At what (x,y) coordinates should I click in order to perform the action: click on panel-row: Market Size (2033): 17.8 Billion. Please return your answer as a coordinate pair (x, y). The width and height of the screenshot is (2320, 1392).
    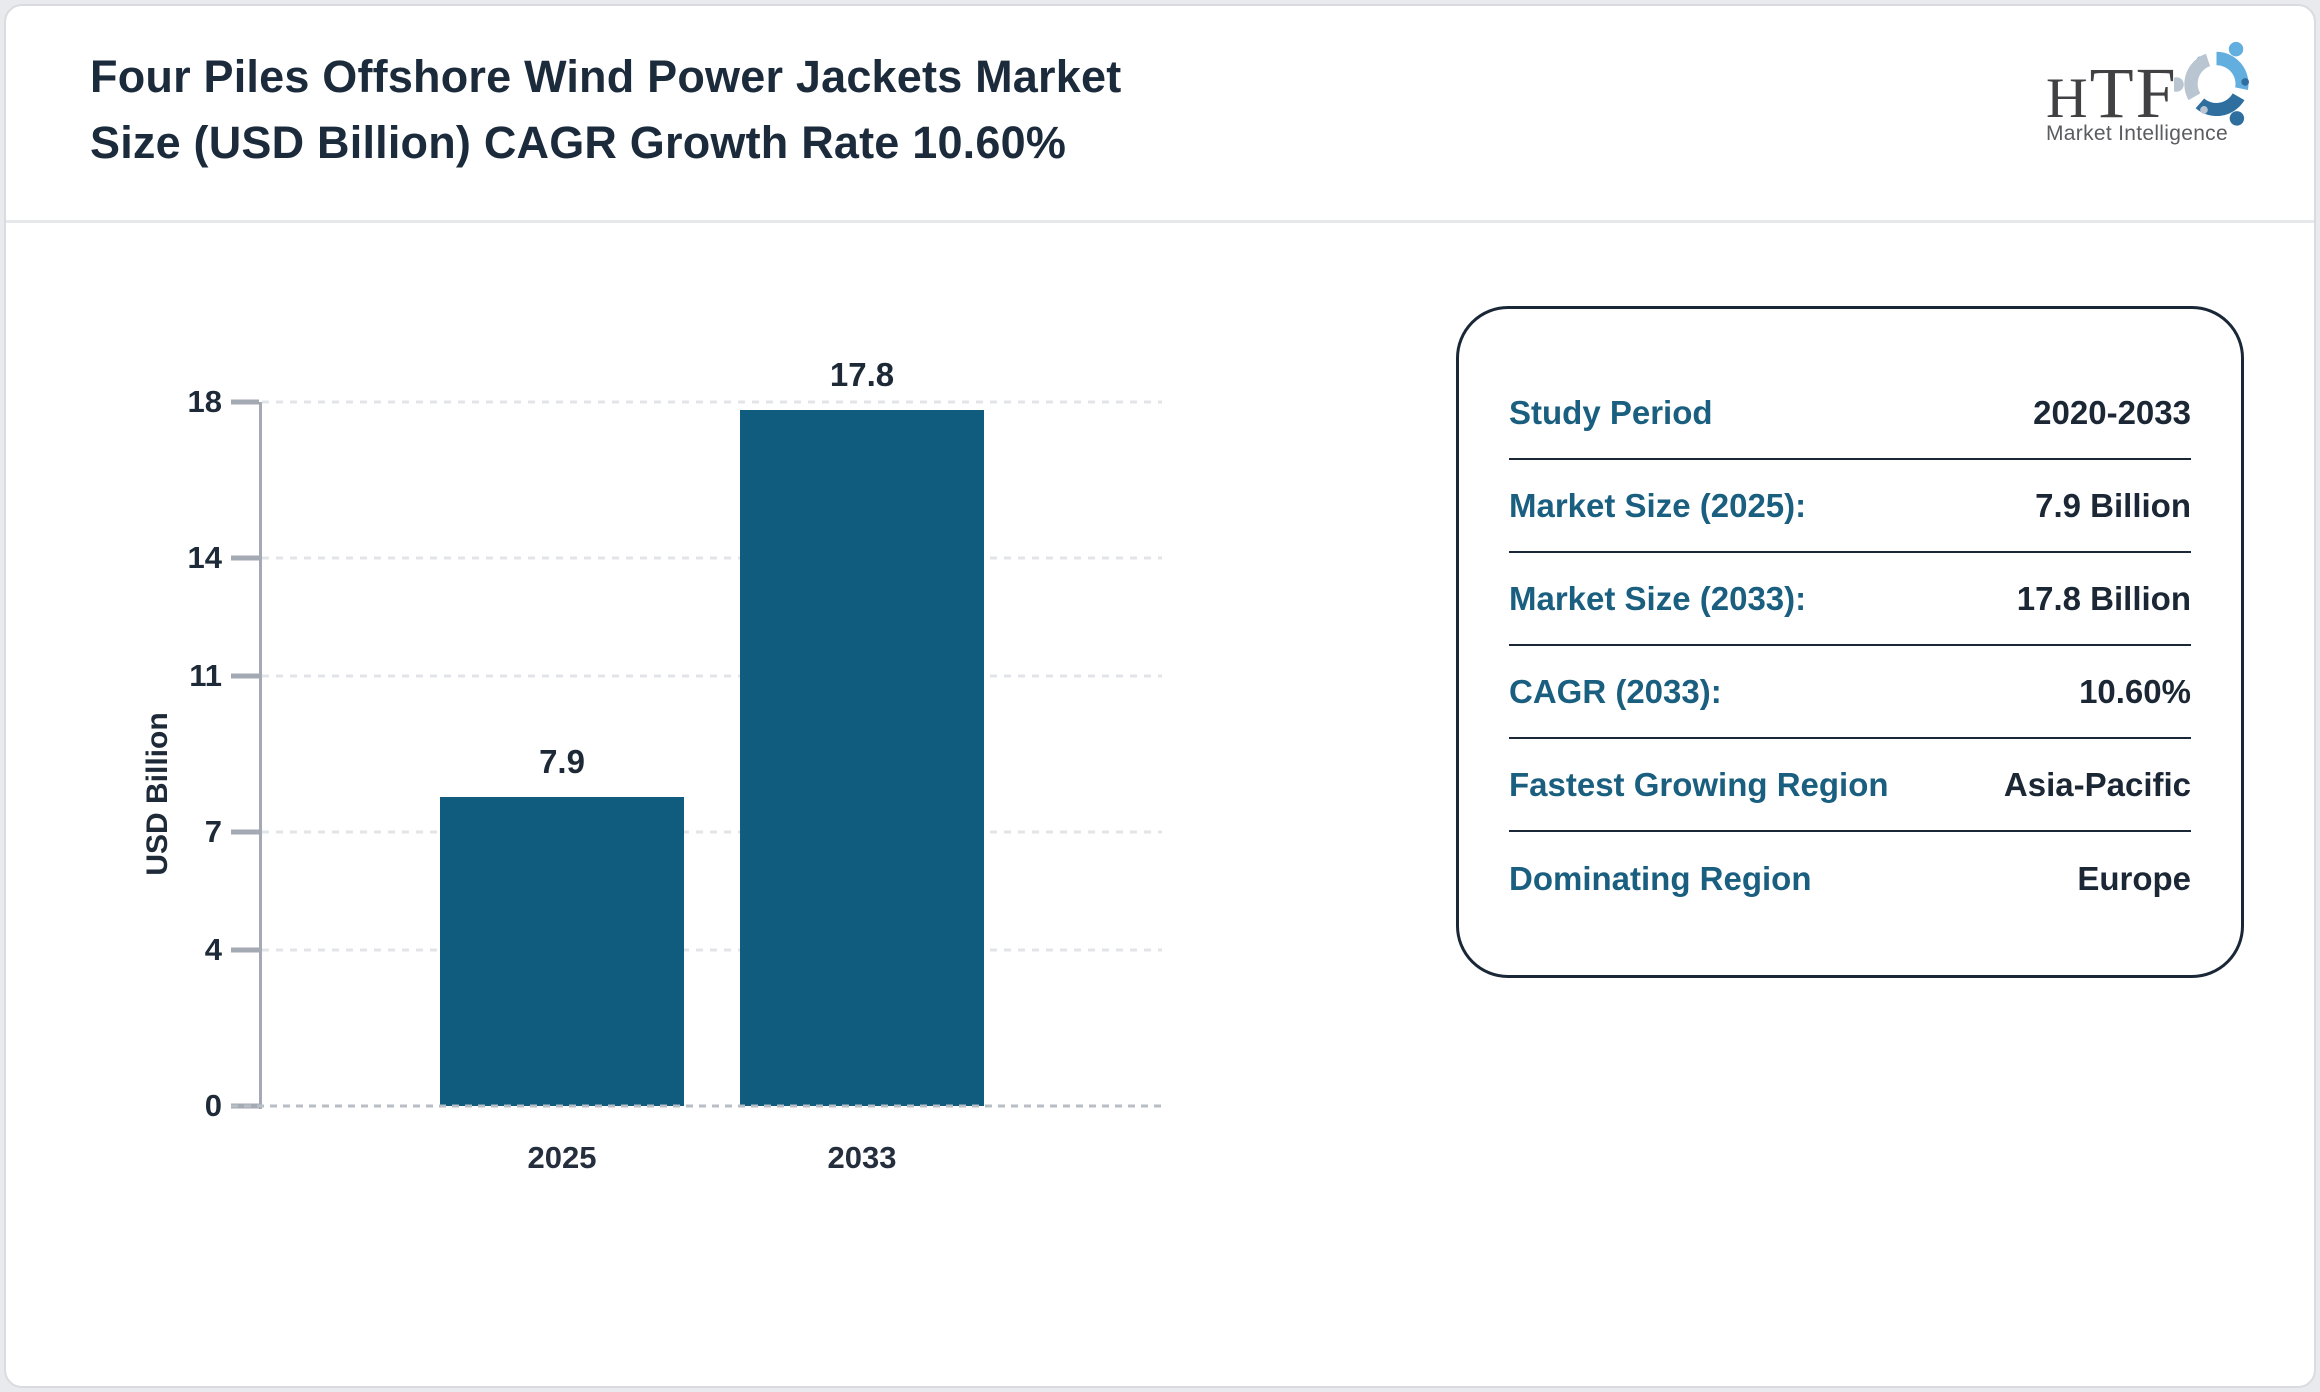
    Looking at the image, I should click on (1850, 599).